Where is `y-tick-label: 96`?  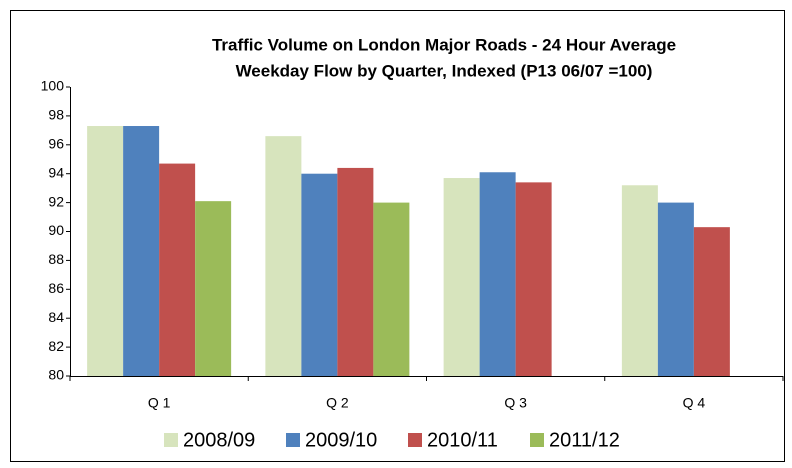
y-tick-label: 96 is located at coordinates (56, 144).